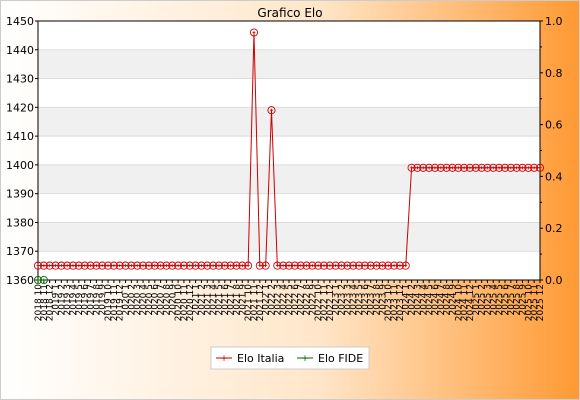 The width and height of the screenshot is (580, 400). I want to click on x-tick-label: 2020 1, so click(127, 300).